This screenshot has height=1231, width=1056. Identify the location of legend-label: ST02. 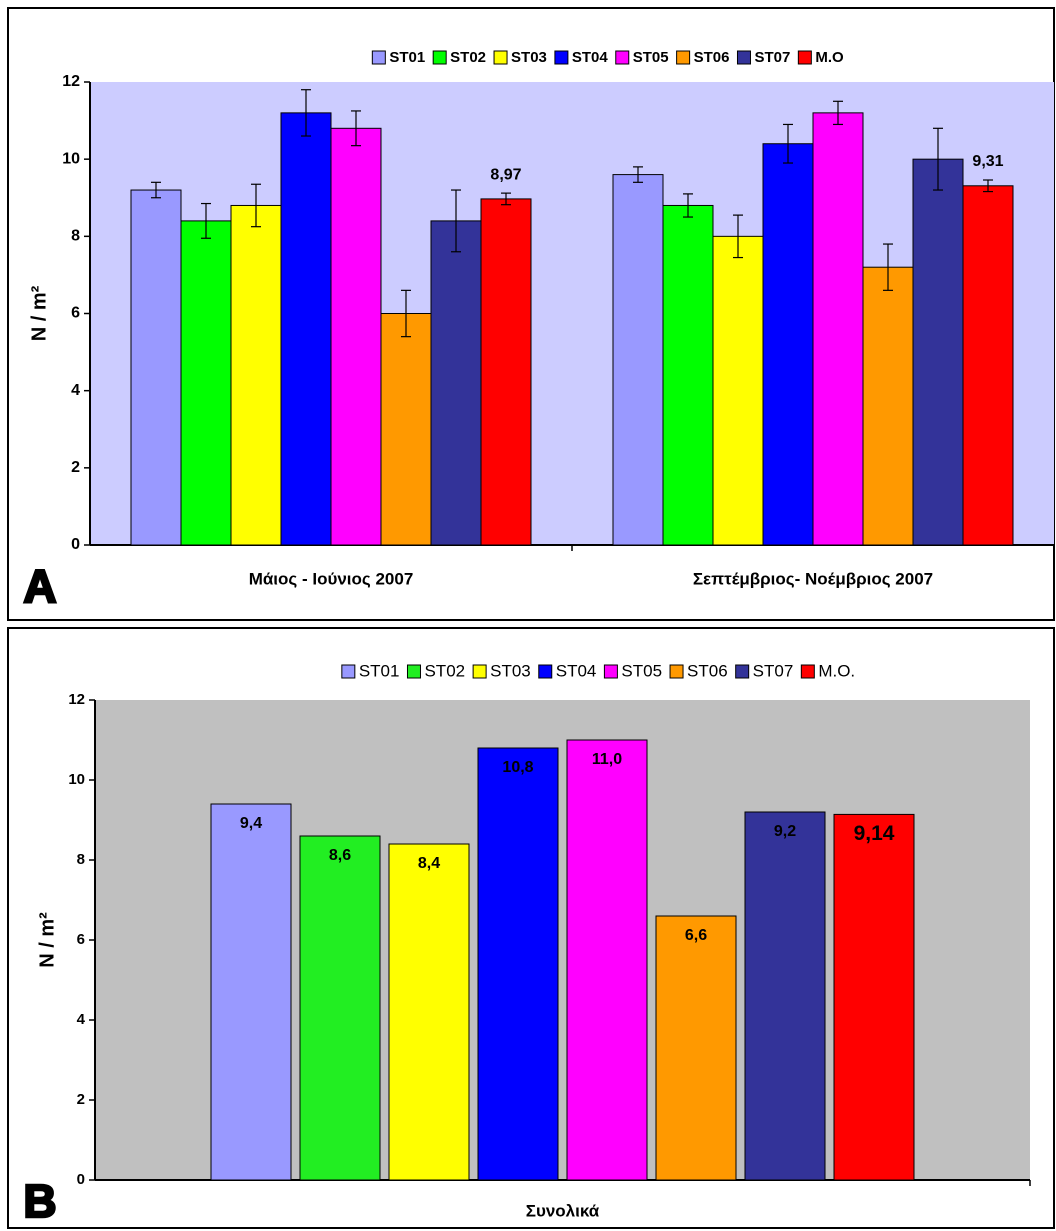
(468, 57).